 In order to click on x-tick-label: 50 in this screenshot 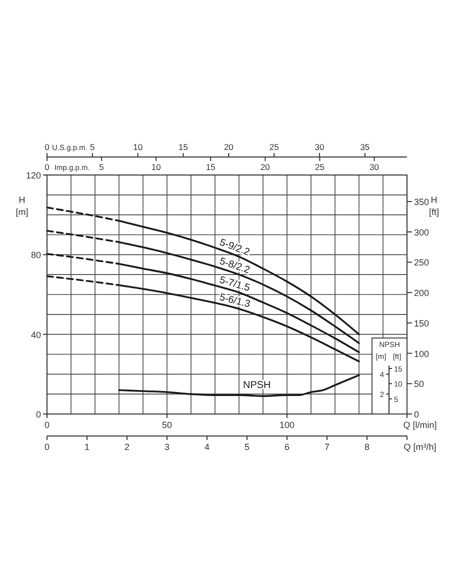, I will do `click(167, 425)`.